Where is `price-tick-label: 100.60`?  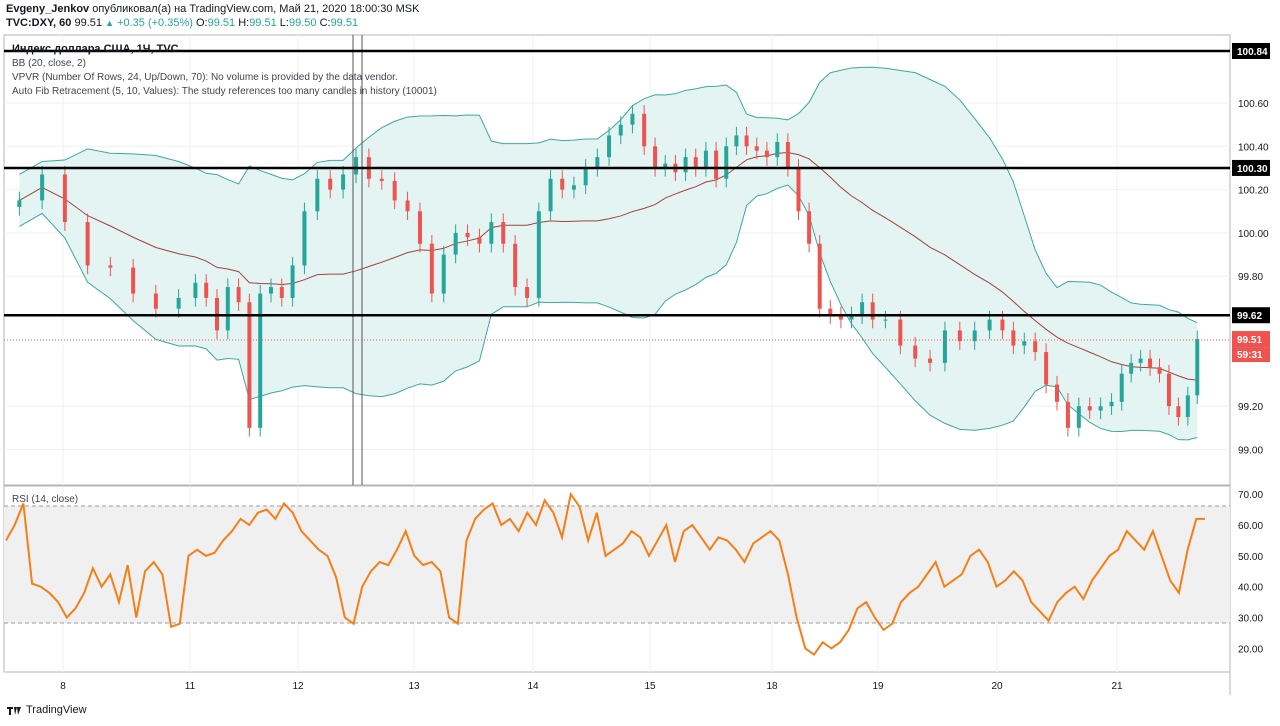 price-tick-label: 100.60 is located at coordinates (1253, 104).